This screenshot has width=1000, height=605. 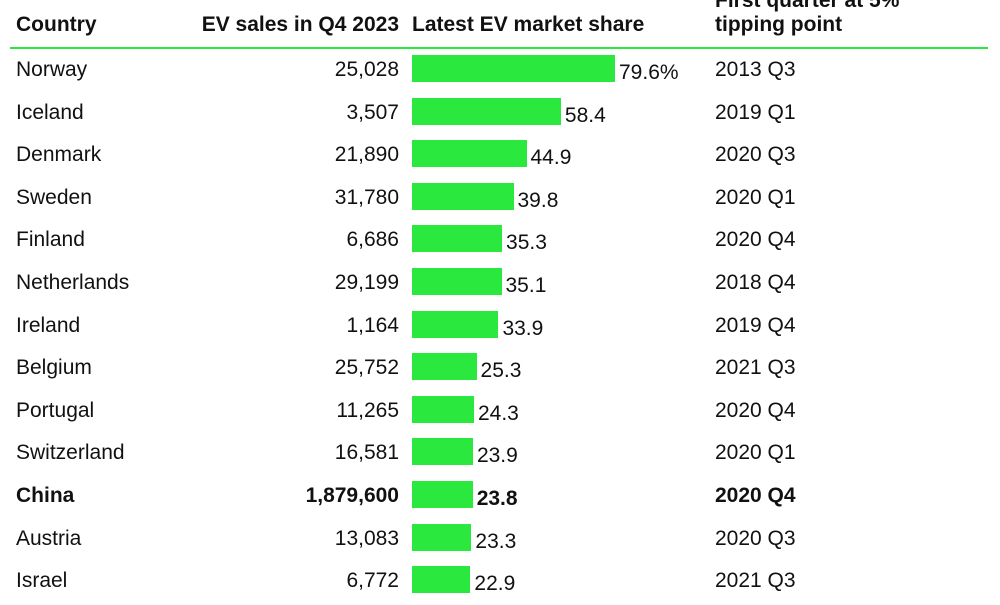 I want to click on table-row: Netherlands 29,199 35.1 2018 Q4, so click(x=500, y=283).